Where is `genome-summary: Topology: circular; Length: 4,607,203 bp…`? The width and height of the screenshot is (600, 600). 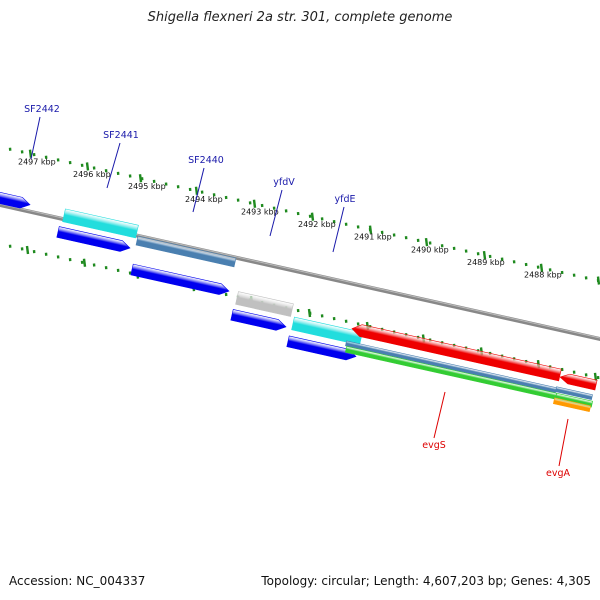
genome-summary: Topology: circular; Length: 4,607,203 bp… is located at coordinates (426, 581).